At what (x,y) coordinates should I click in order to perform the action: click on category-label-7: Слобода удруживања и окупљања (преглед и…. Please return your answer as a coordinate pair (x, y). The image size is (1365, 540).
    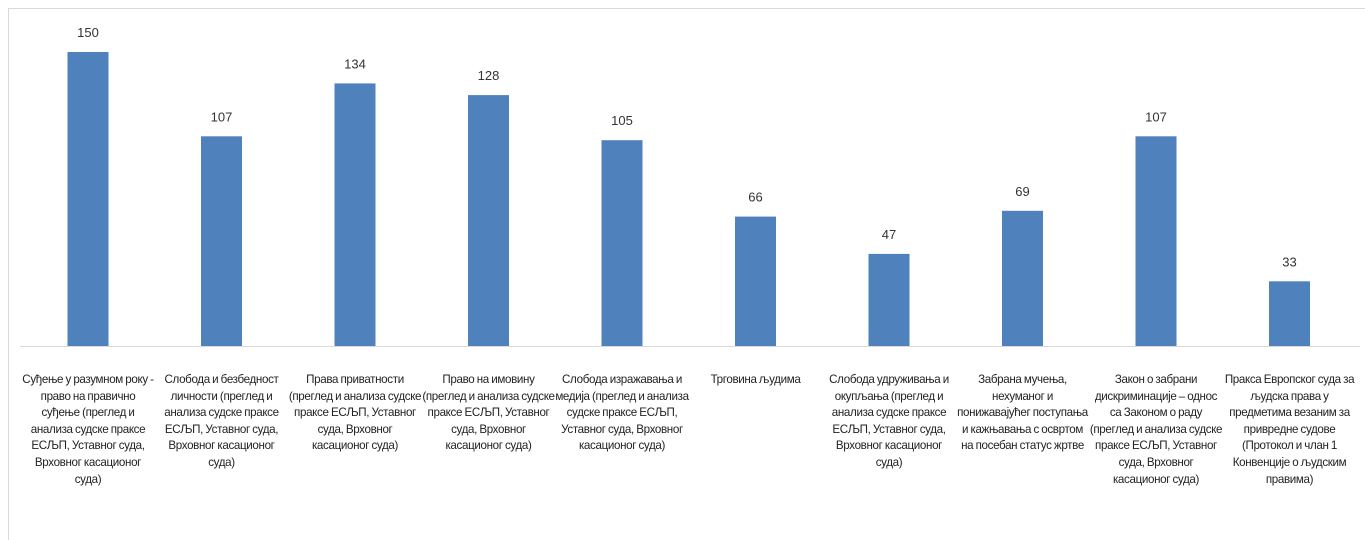
    Looking at the image, I should click on (889, 421).